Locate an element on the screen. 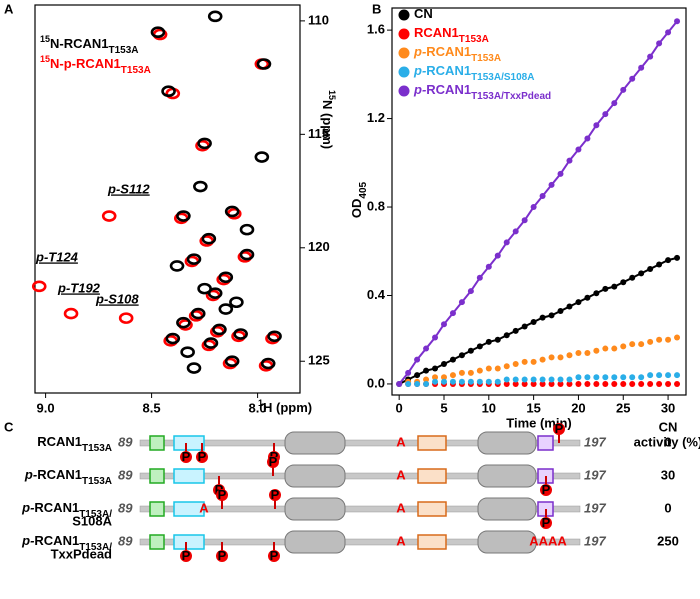 The width and height of the screenshot is (700, 599). y-tick-label: 1.2 is located at coordinates (376, 117).